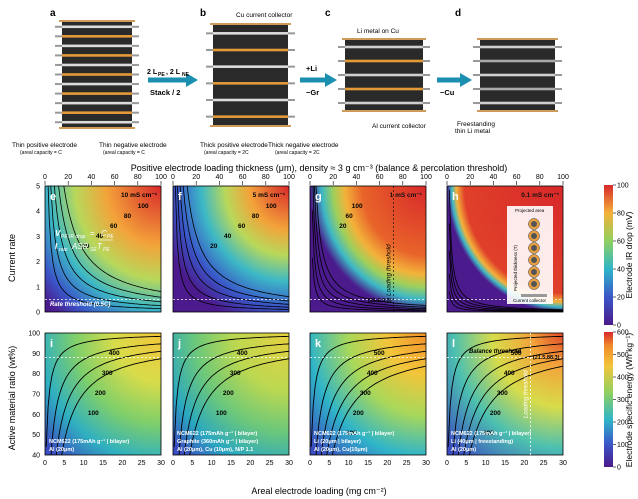 The height and width of the screenshot is (499, 638). What do you see at coordinates (165, 92) in the screenshot?
I see `arrow-ab-bottom: Stack / 2` at bounding box center [165, 92].